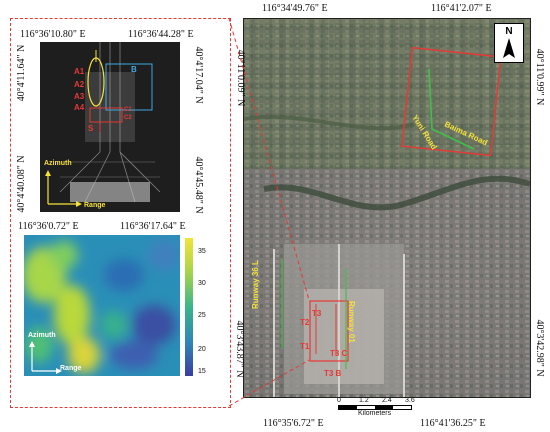 Image resolution: width=550 pixels, height=432 pixels. I want to click on sar-point-b: B, so click(134, 69).